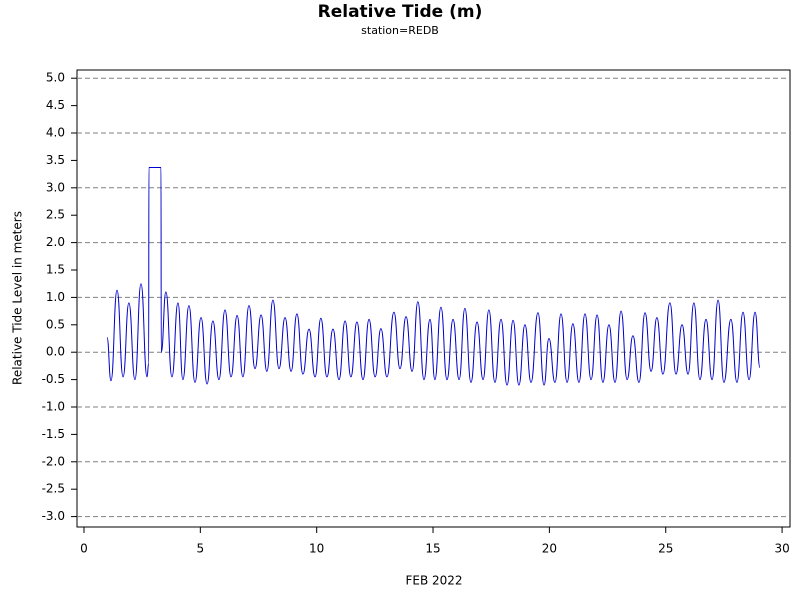 The image size is (800, 600). Describe the element at coordinates (55, 352) in the screenshot. I see `y-tick-label: 0.0` at that location.